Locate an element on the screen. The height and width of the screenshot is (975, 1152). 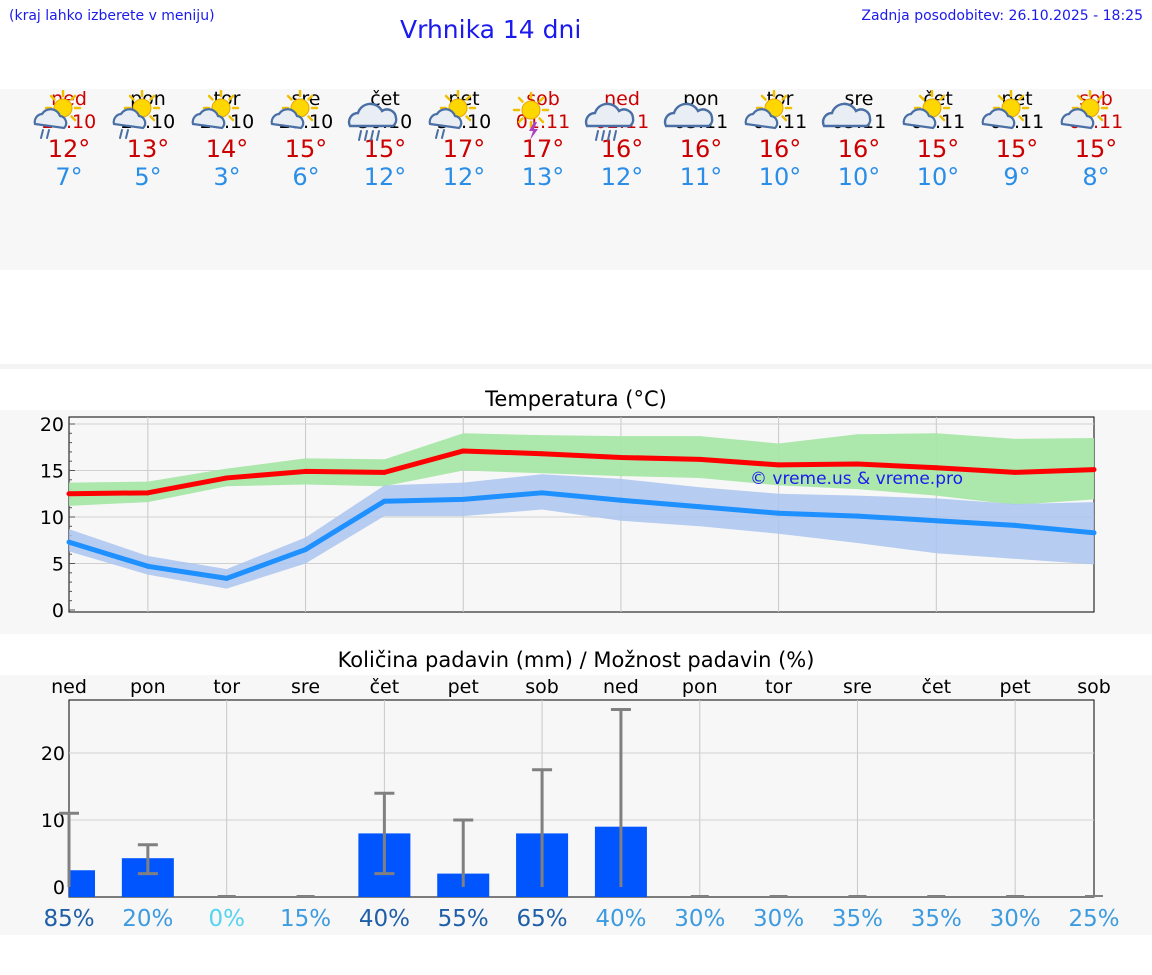
max-temperature: 12° is located at coordinates (69, 149).